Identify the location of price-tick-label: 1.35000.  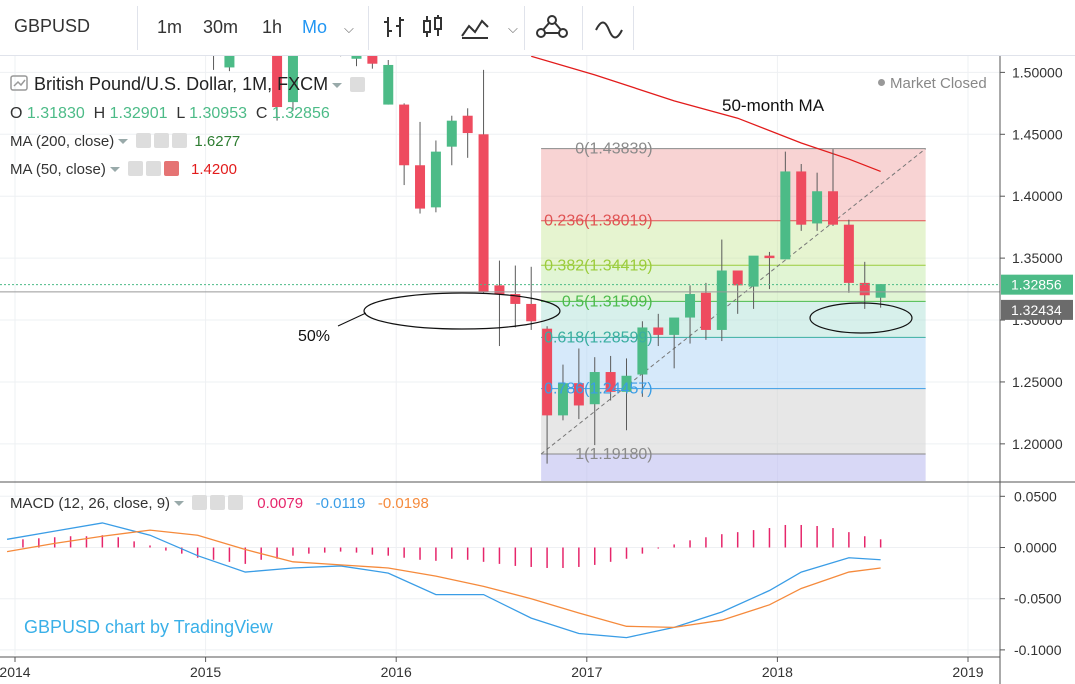
(1037, 258).